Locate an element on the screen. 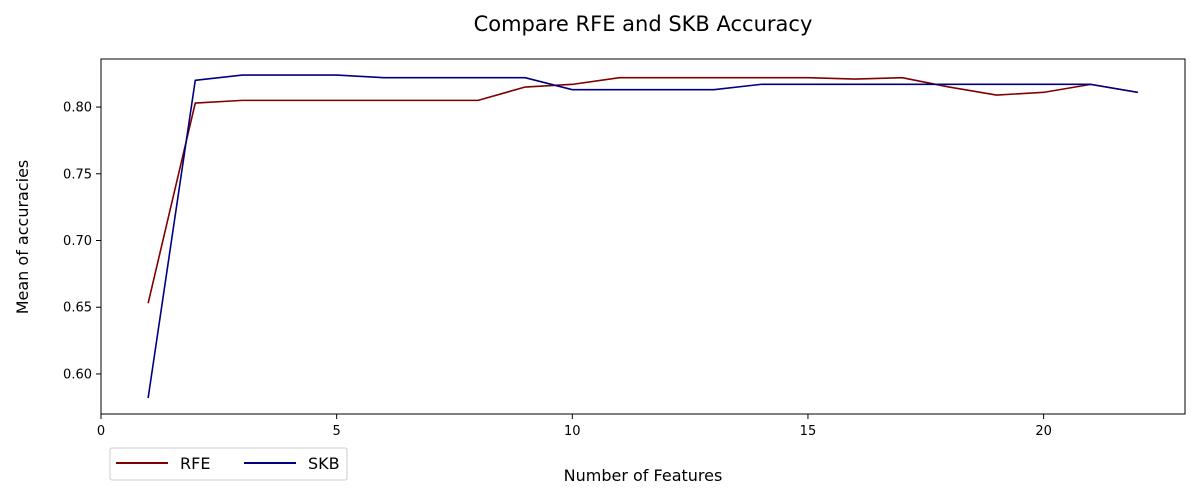 Image resolution: width=1200 pixels, height=504 pixels. x-tick-label: 0 is located at coordinates (101, 431).